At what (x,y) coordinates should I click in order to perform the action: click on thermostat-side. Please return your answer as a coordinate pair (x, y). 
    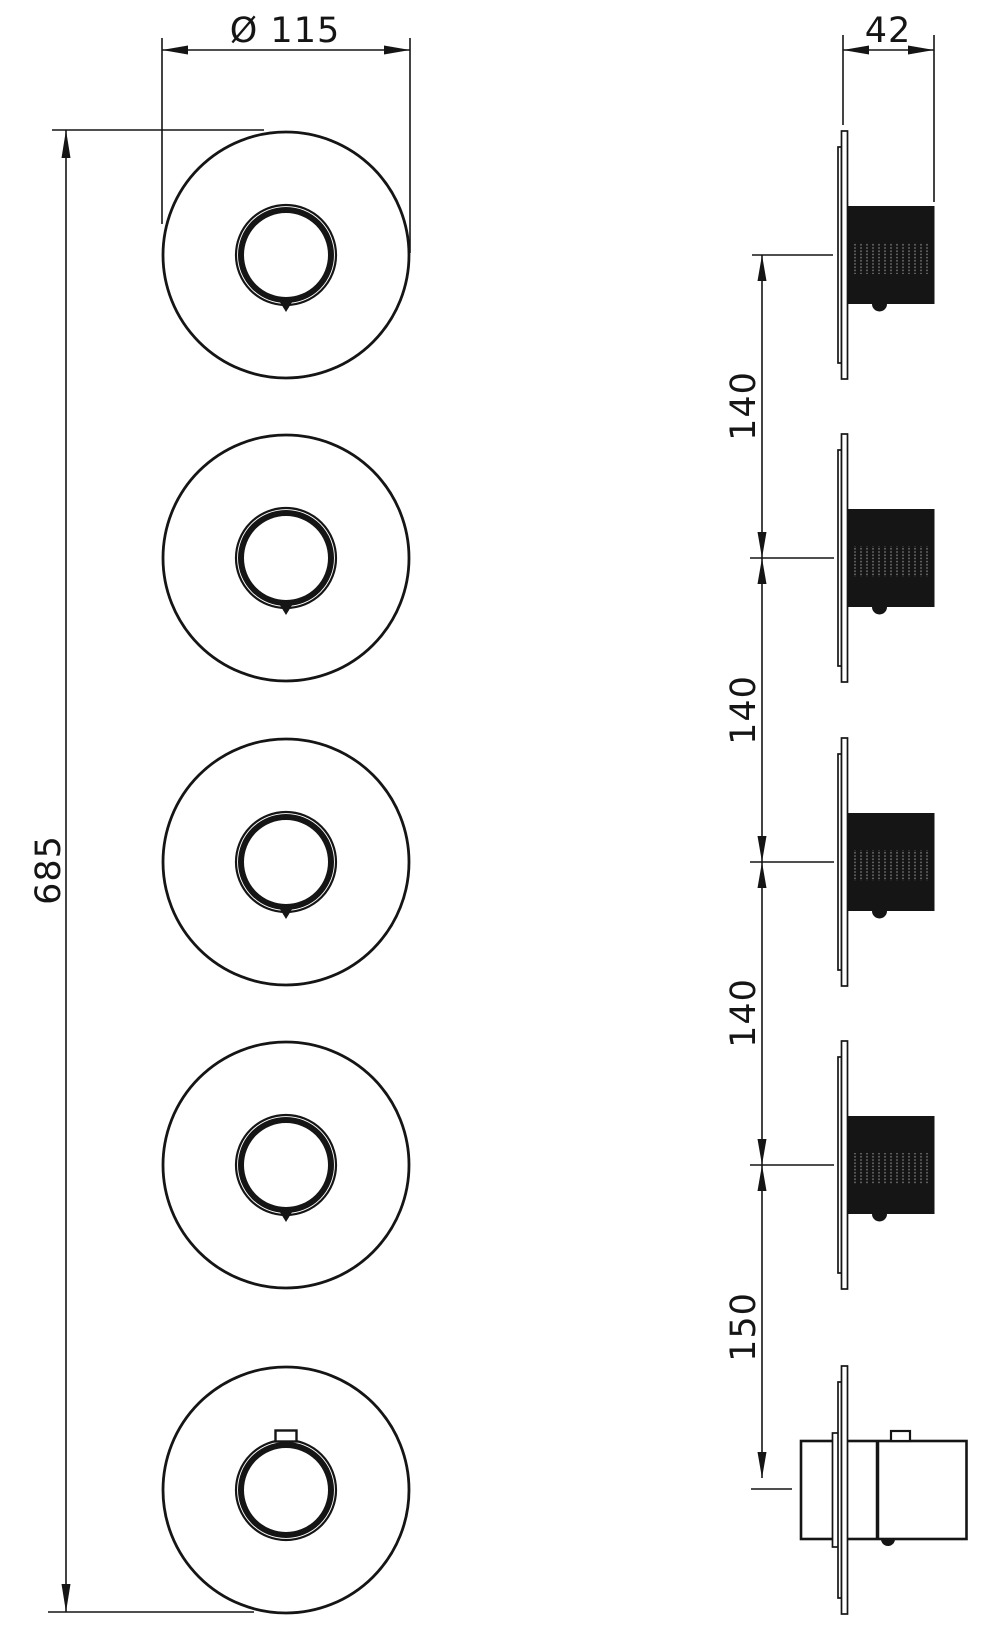
    Looking at the image, I should click on (883, 1490).